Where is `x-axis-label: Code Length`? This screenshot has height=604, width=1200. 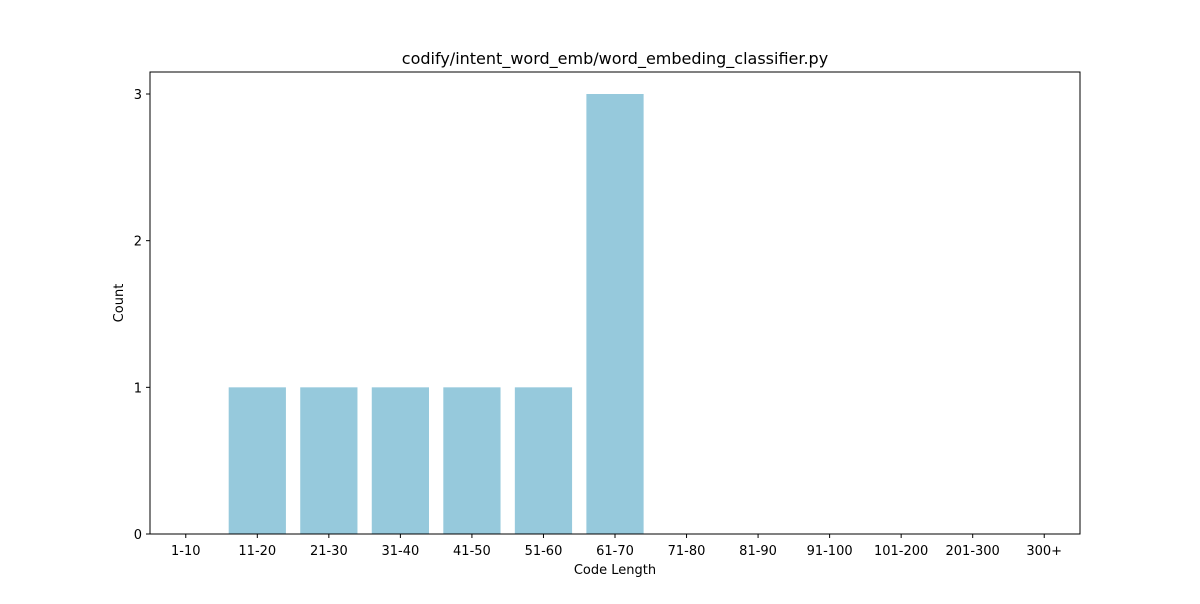 x-axis-label: Code Length is located at coordinates (615, 570).